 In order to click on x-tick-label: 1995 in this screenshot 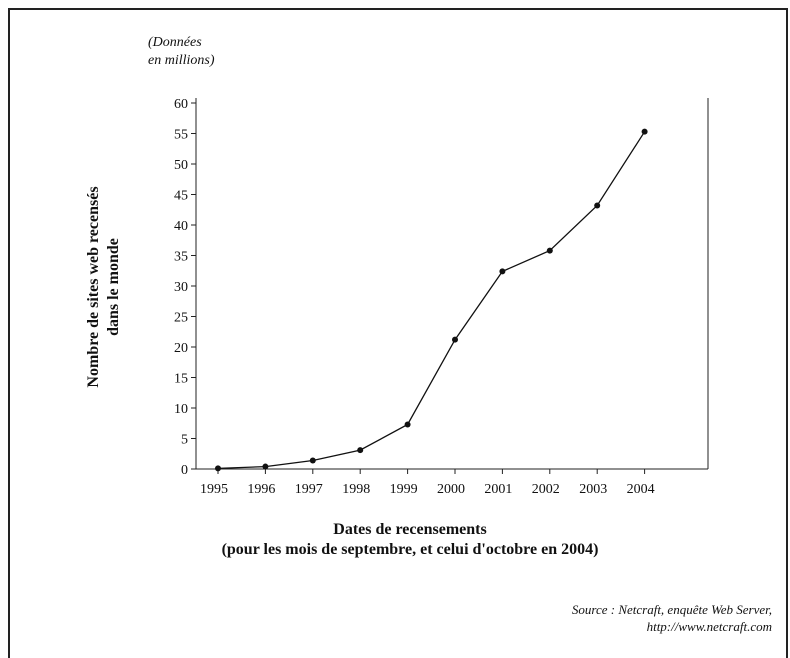, I will do `click(214, 489)`.